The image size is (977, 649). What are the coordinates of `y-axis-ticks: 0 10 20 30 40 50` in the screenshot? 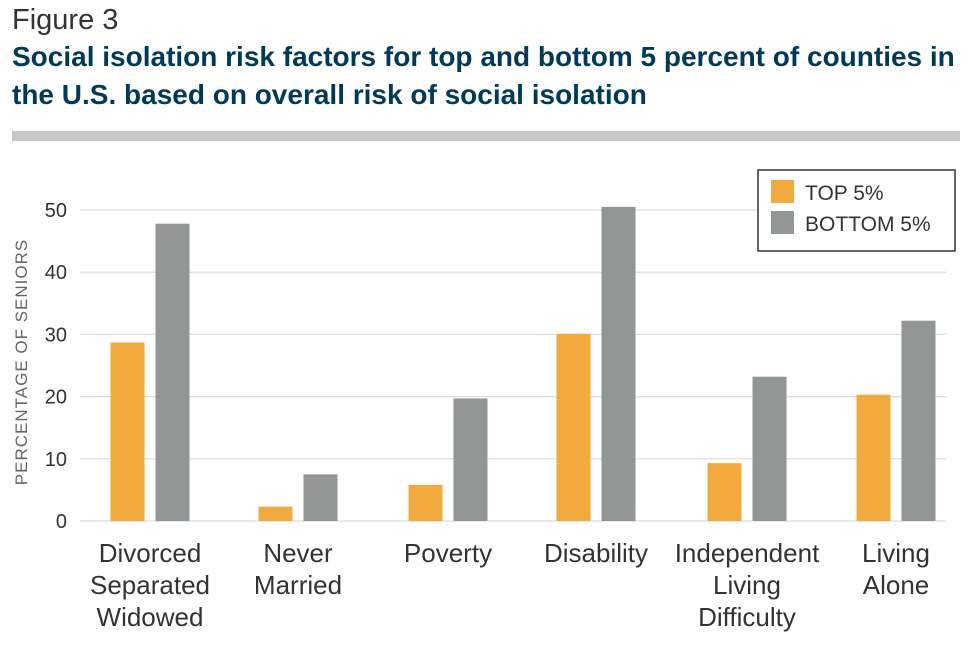 It's located at (56, 366).